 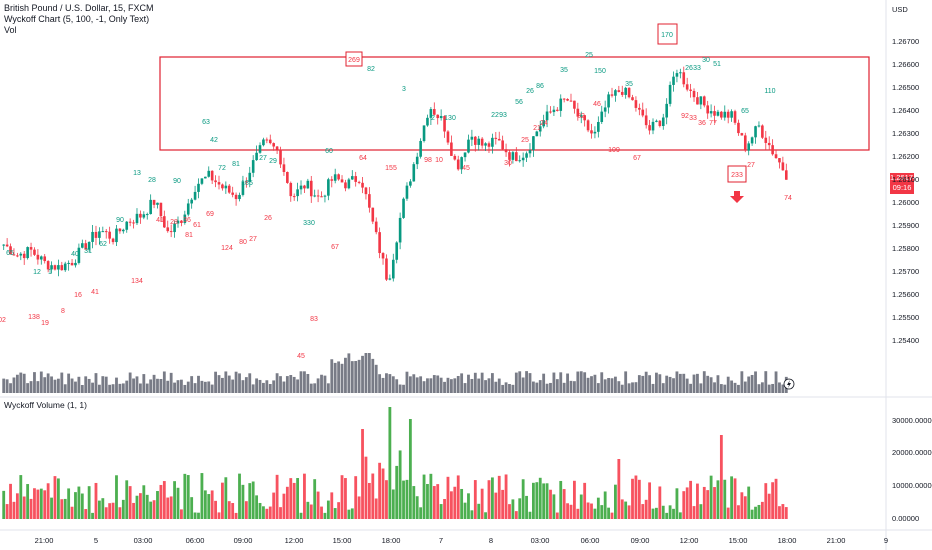 What do you see at coordinates (77, 19) in the screenshot?
I see `indicator-title: Wyckoff Chart (5, 100, -1, Only Text)` at bounding box center [77, 19].